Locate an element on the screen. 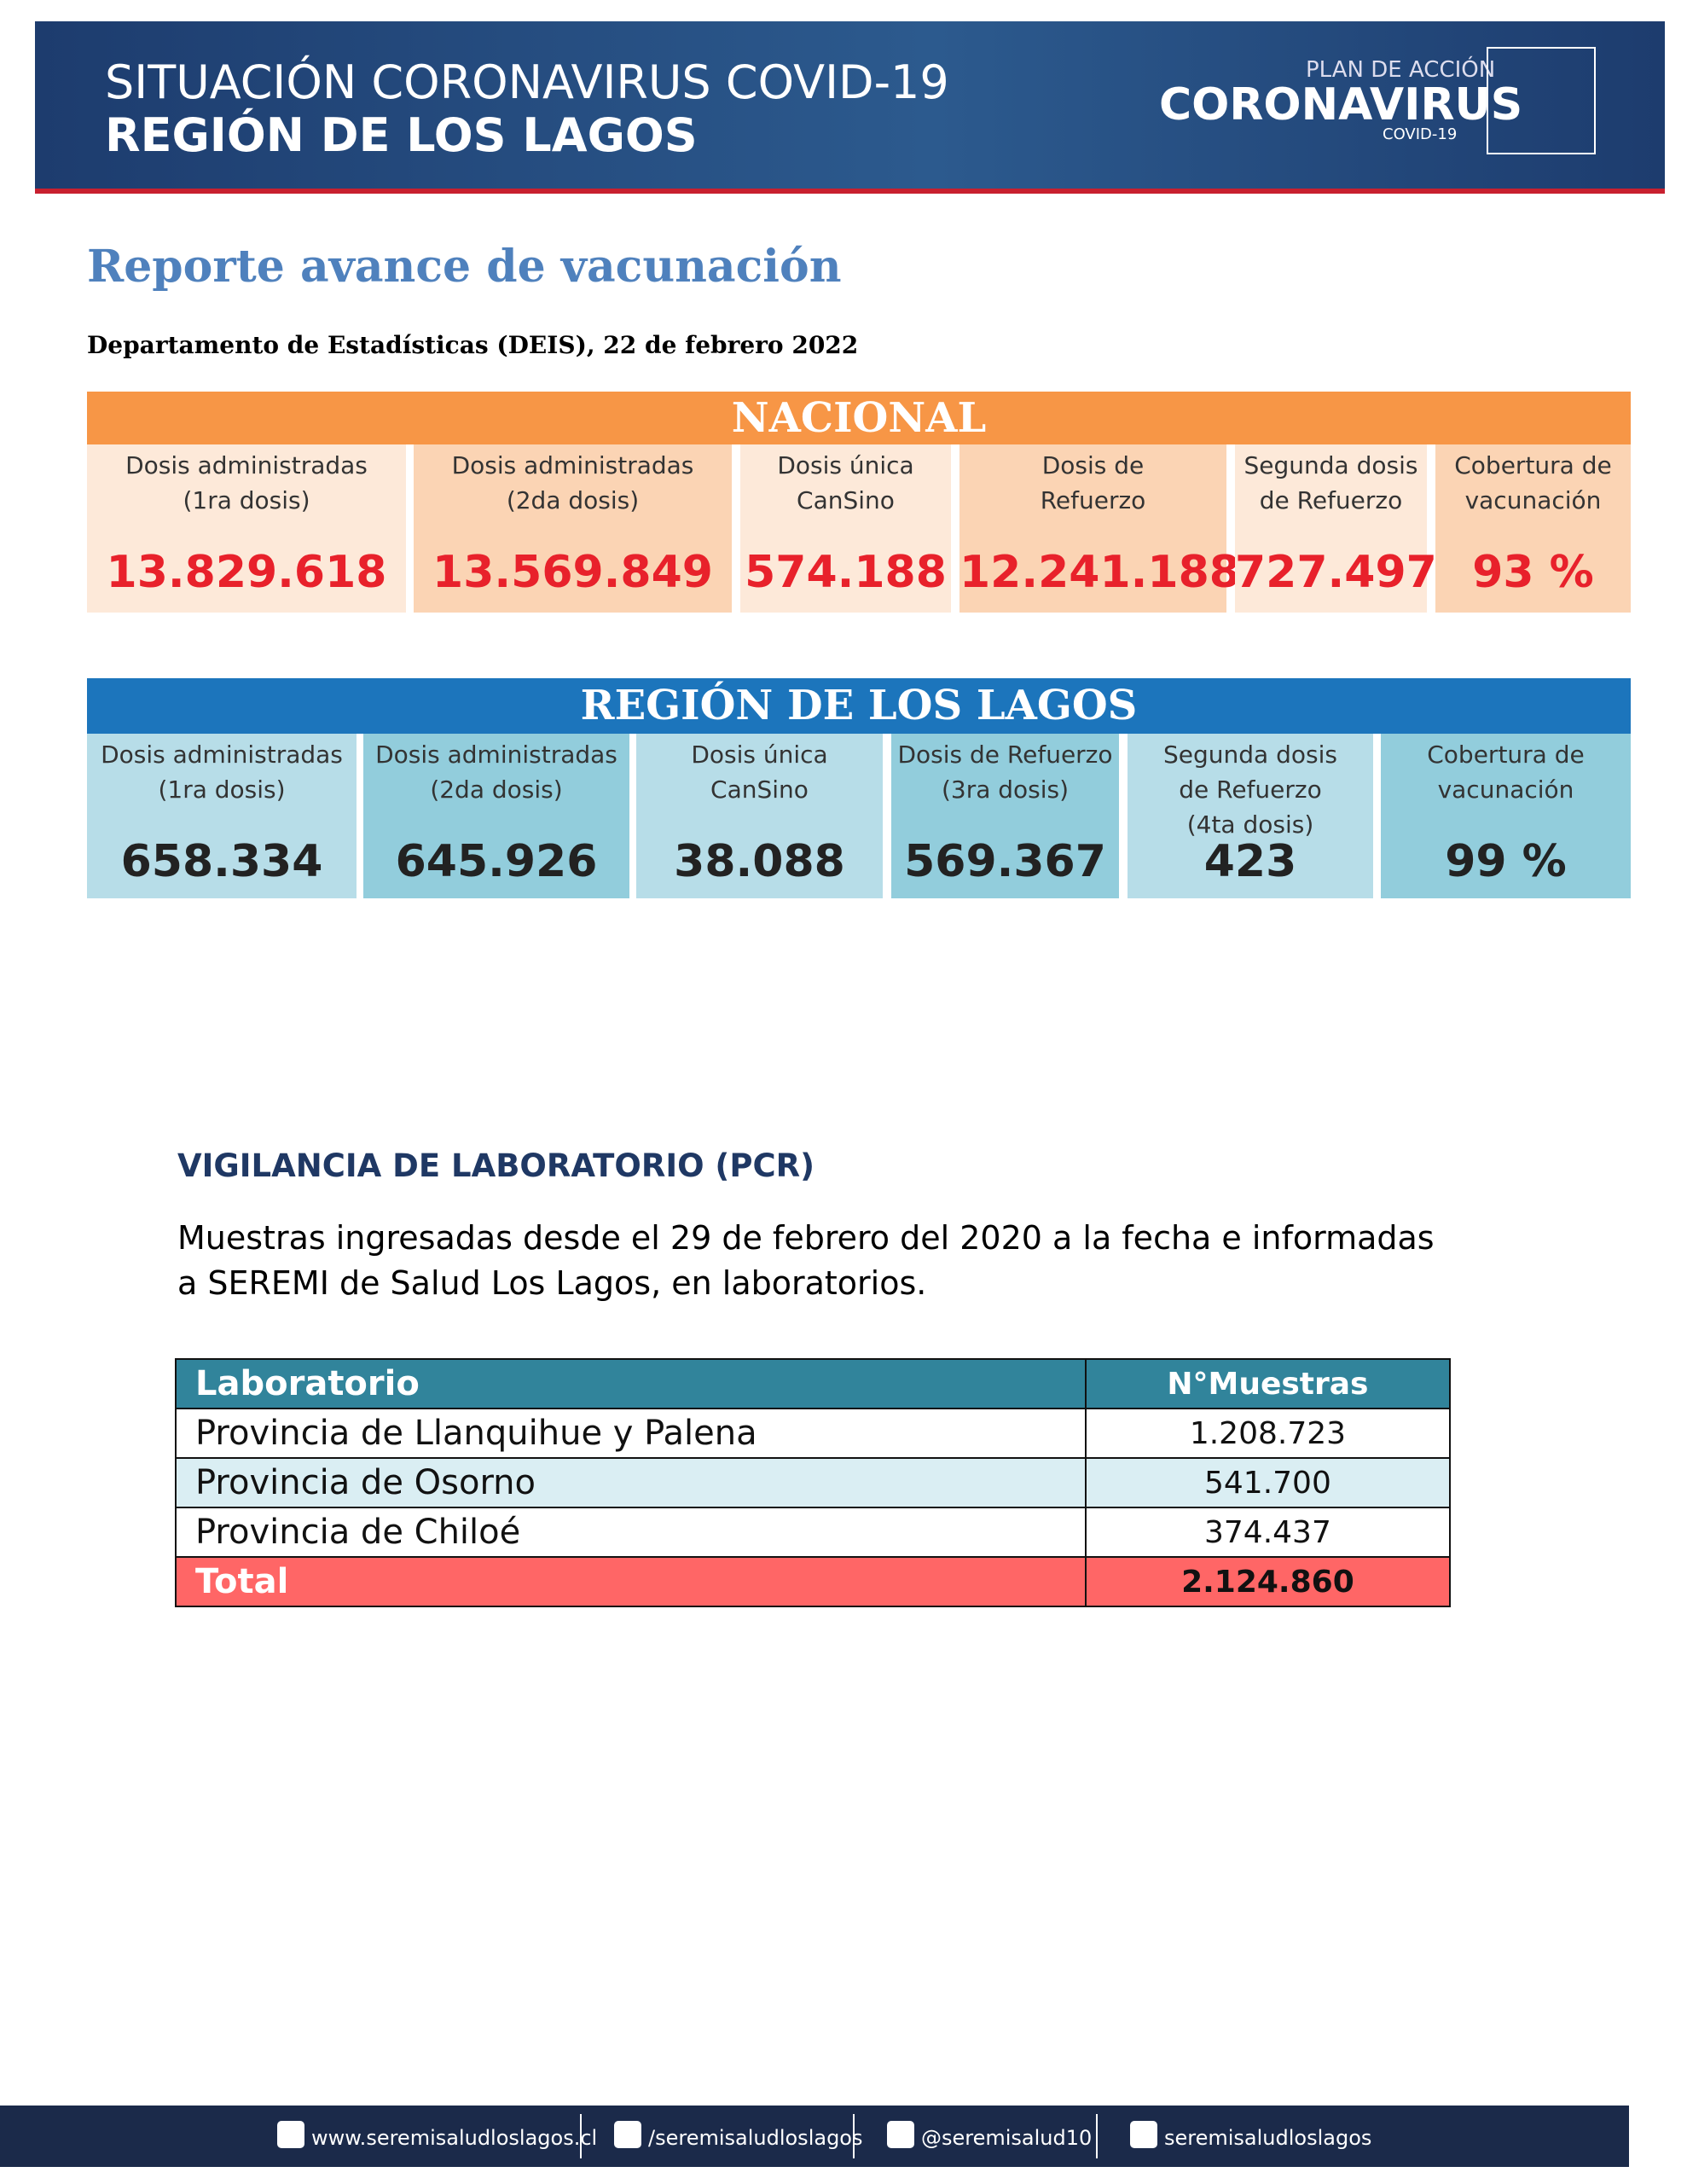 Image resolution: width=1687 pixels, height=2184 pixels. table-cell: Provincia de Osorno is located at coordinates (631, 1482).